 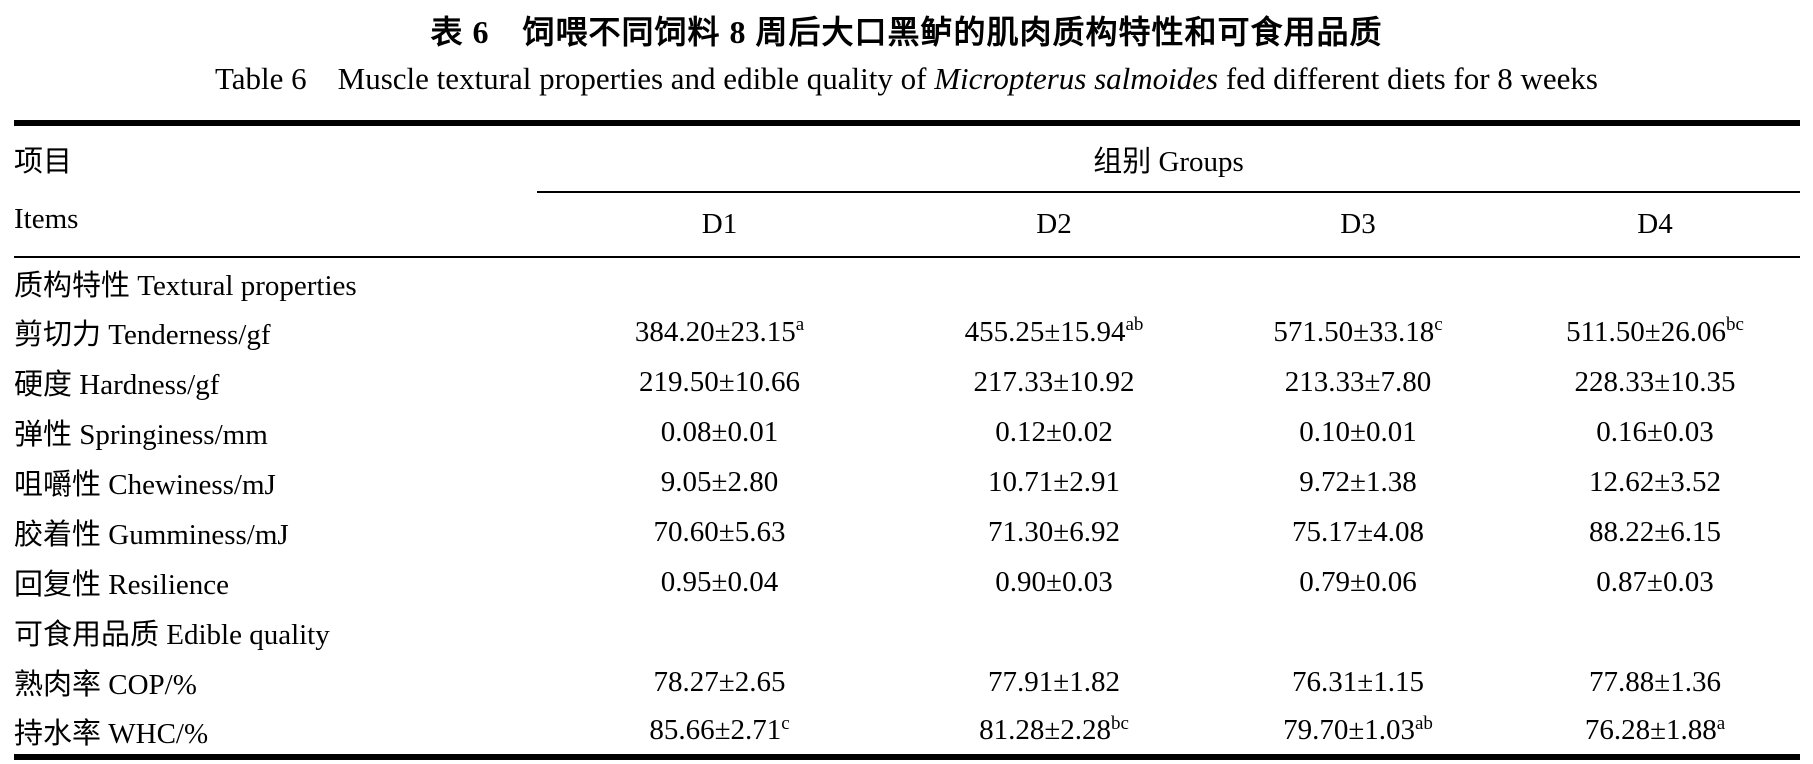 I want to click on cell-value: 0.16±0.03, so click(x=1655, y=432).